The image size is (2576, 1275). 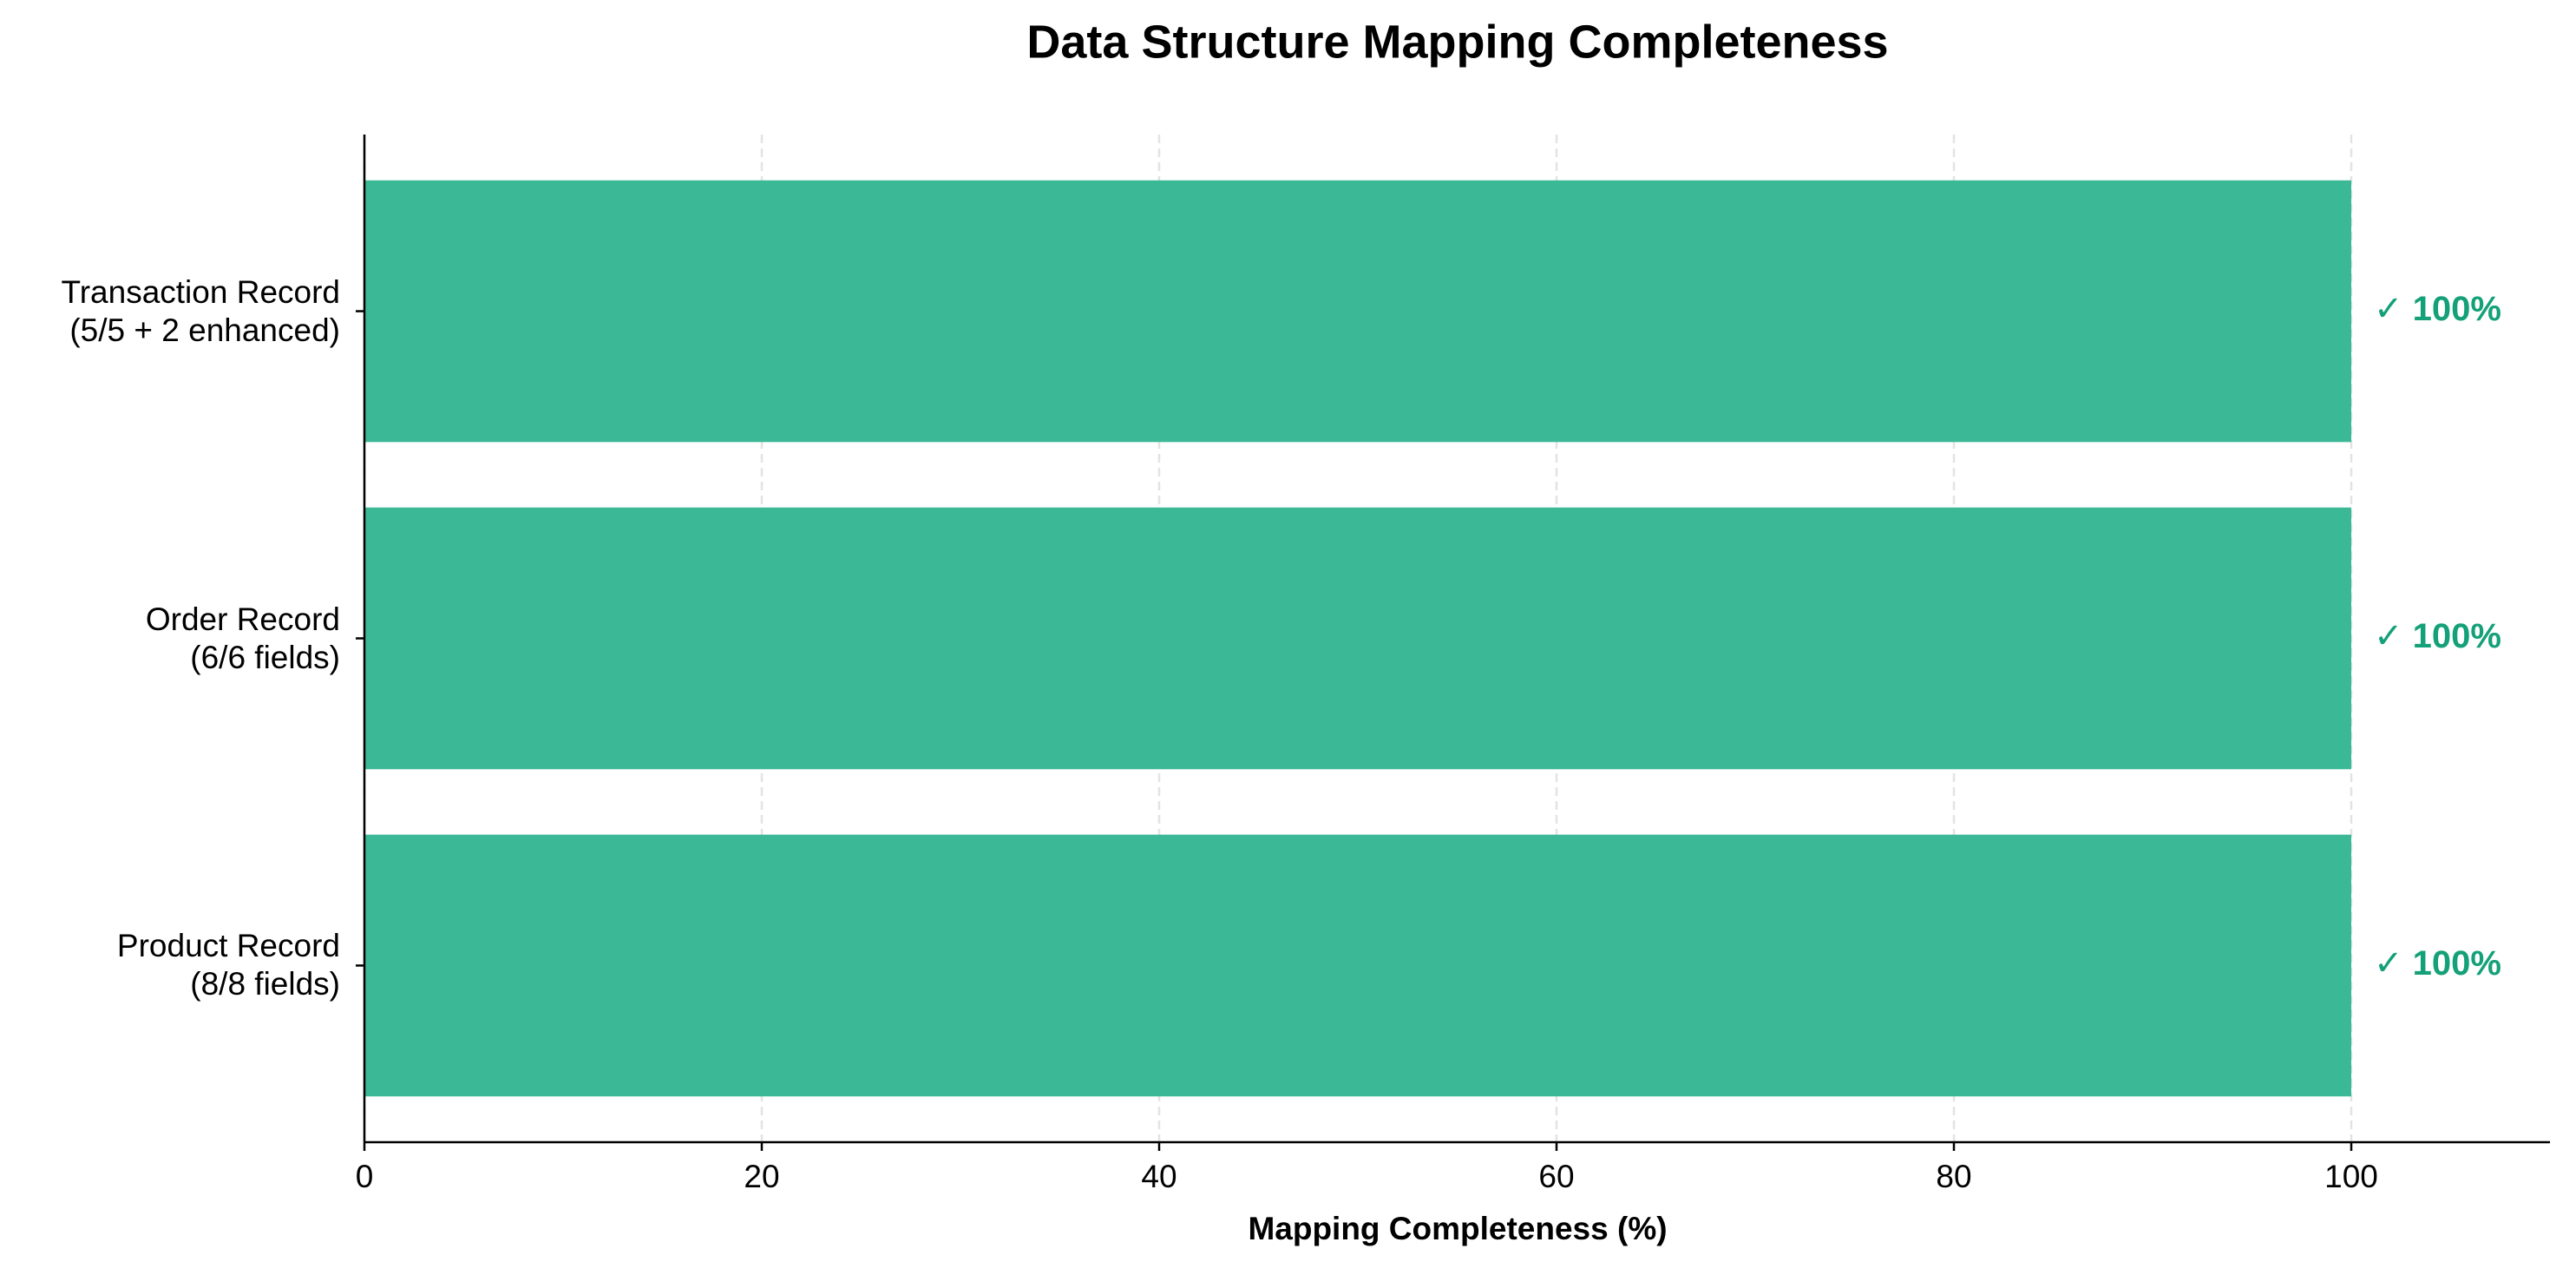 What do you see at coordinates (1953, 1176) in the screenshot?
I see `x-tick-label: 80` at bounding box center [1953, 1176].